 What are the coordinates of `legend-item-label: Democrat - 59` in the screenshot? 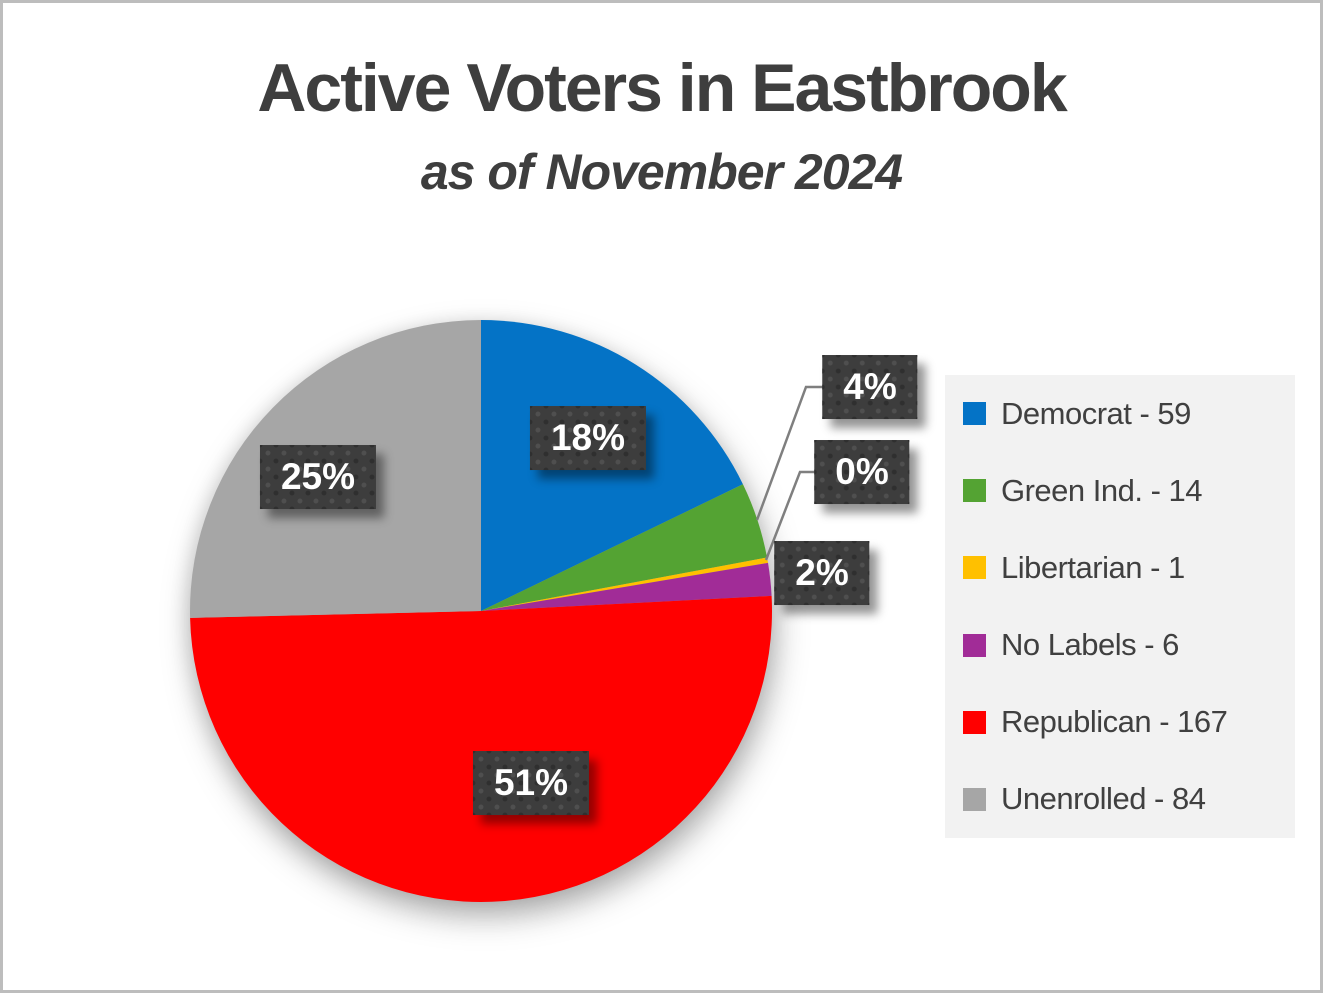 It's located at (1096, 413).